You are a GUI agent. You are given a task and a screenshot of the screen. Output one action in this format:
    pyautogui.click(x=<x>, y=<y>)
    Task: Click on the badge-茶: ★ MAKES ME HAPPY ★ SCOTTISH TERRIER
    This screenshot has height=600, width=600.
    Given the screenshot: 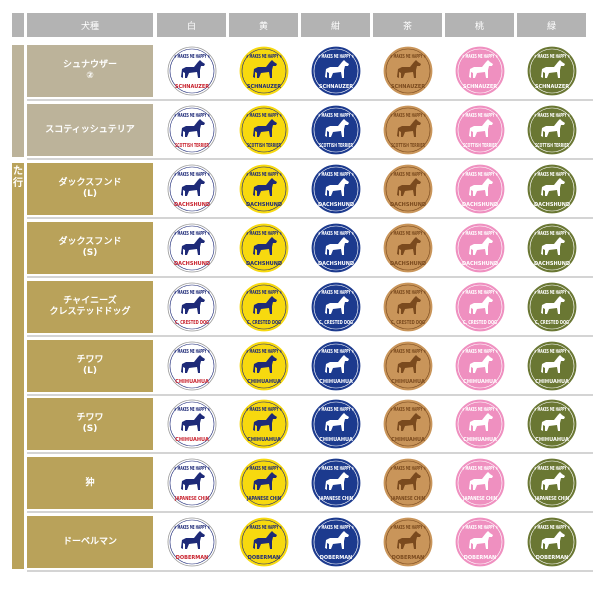 What is the action you would take?
    pyautogui.click(x=408, y=130)
    